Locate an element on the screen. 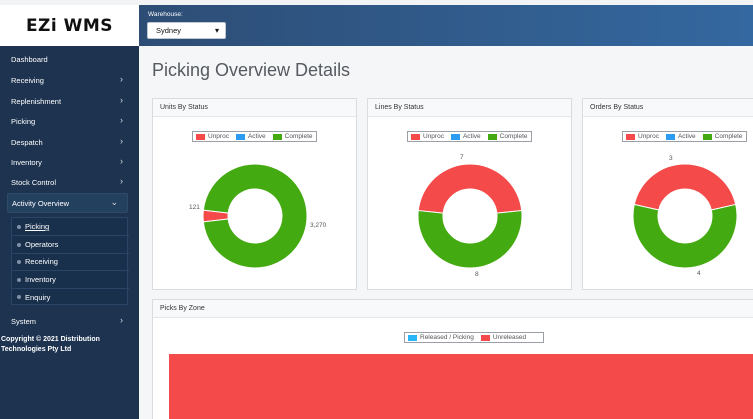 This screenshot has width=753, height=419. sidebar-item-label: Receiving is located at coordinates (27, 80).